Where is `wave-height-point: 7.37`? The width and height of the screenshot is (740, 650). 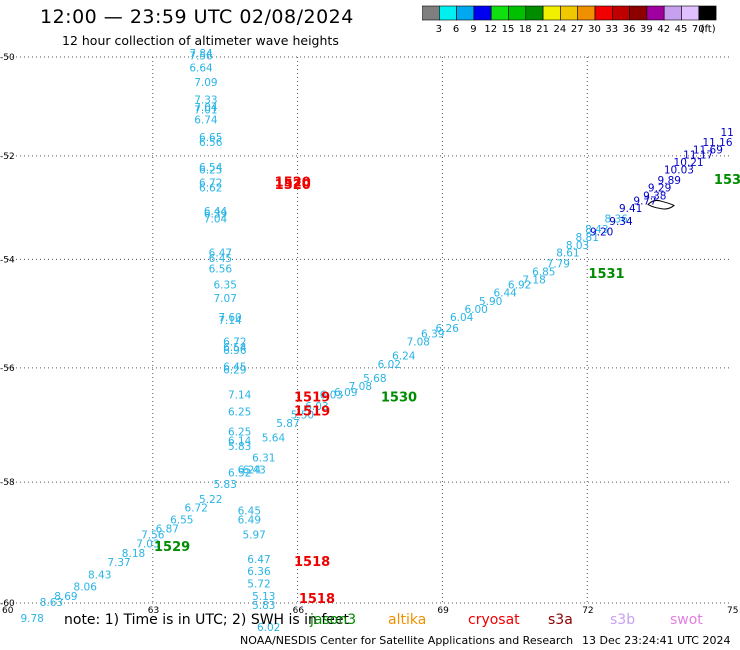
wave-height-point: 7.37 is located at coordinates (118, 563).